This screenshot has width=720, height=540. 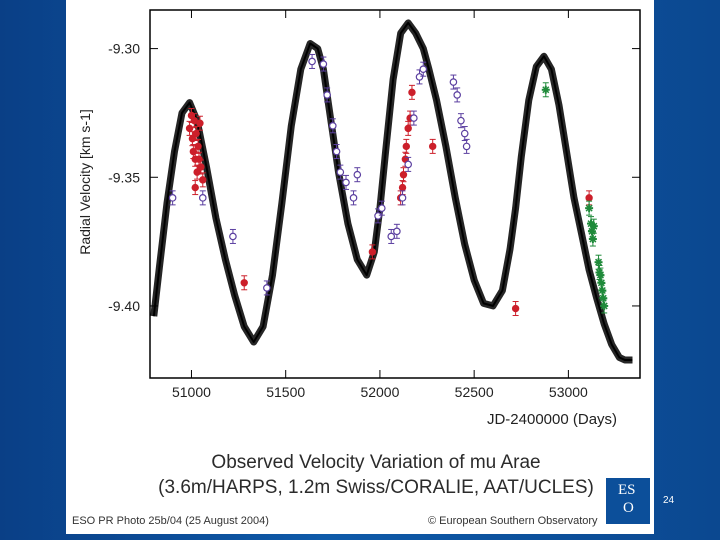 I want to click on x-tick-label: 53000, so click(x=568, y=392).